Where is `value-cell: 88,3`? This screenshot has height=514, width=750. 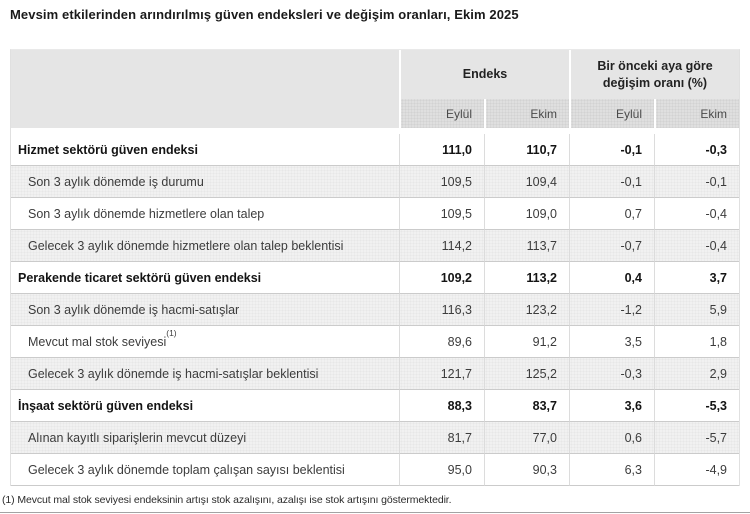
value-cell: 88,3 is located at coordinates (441, 406).